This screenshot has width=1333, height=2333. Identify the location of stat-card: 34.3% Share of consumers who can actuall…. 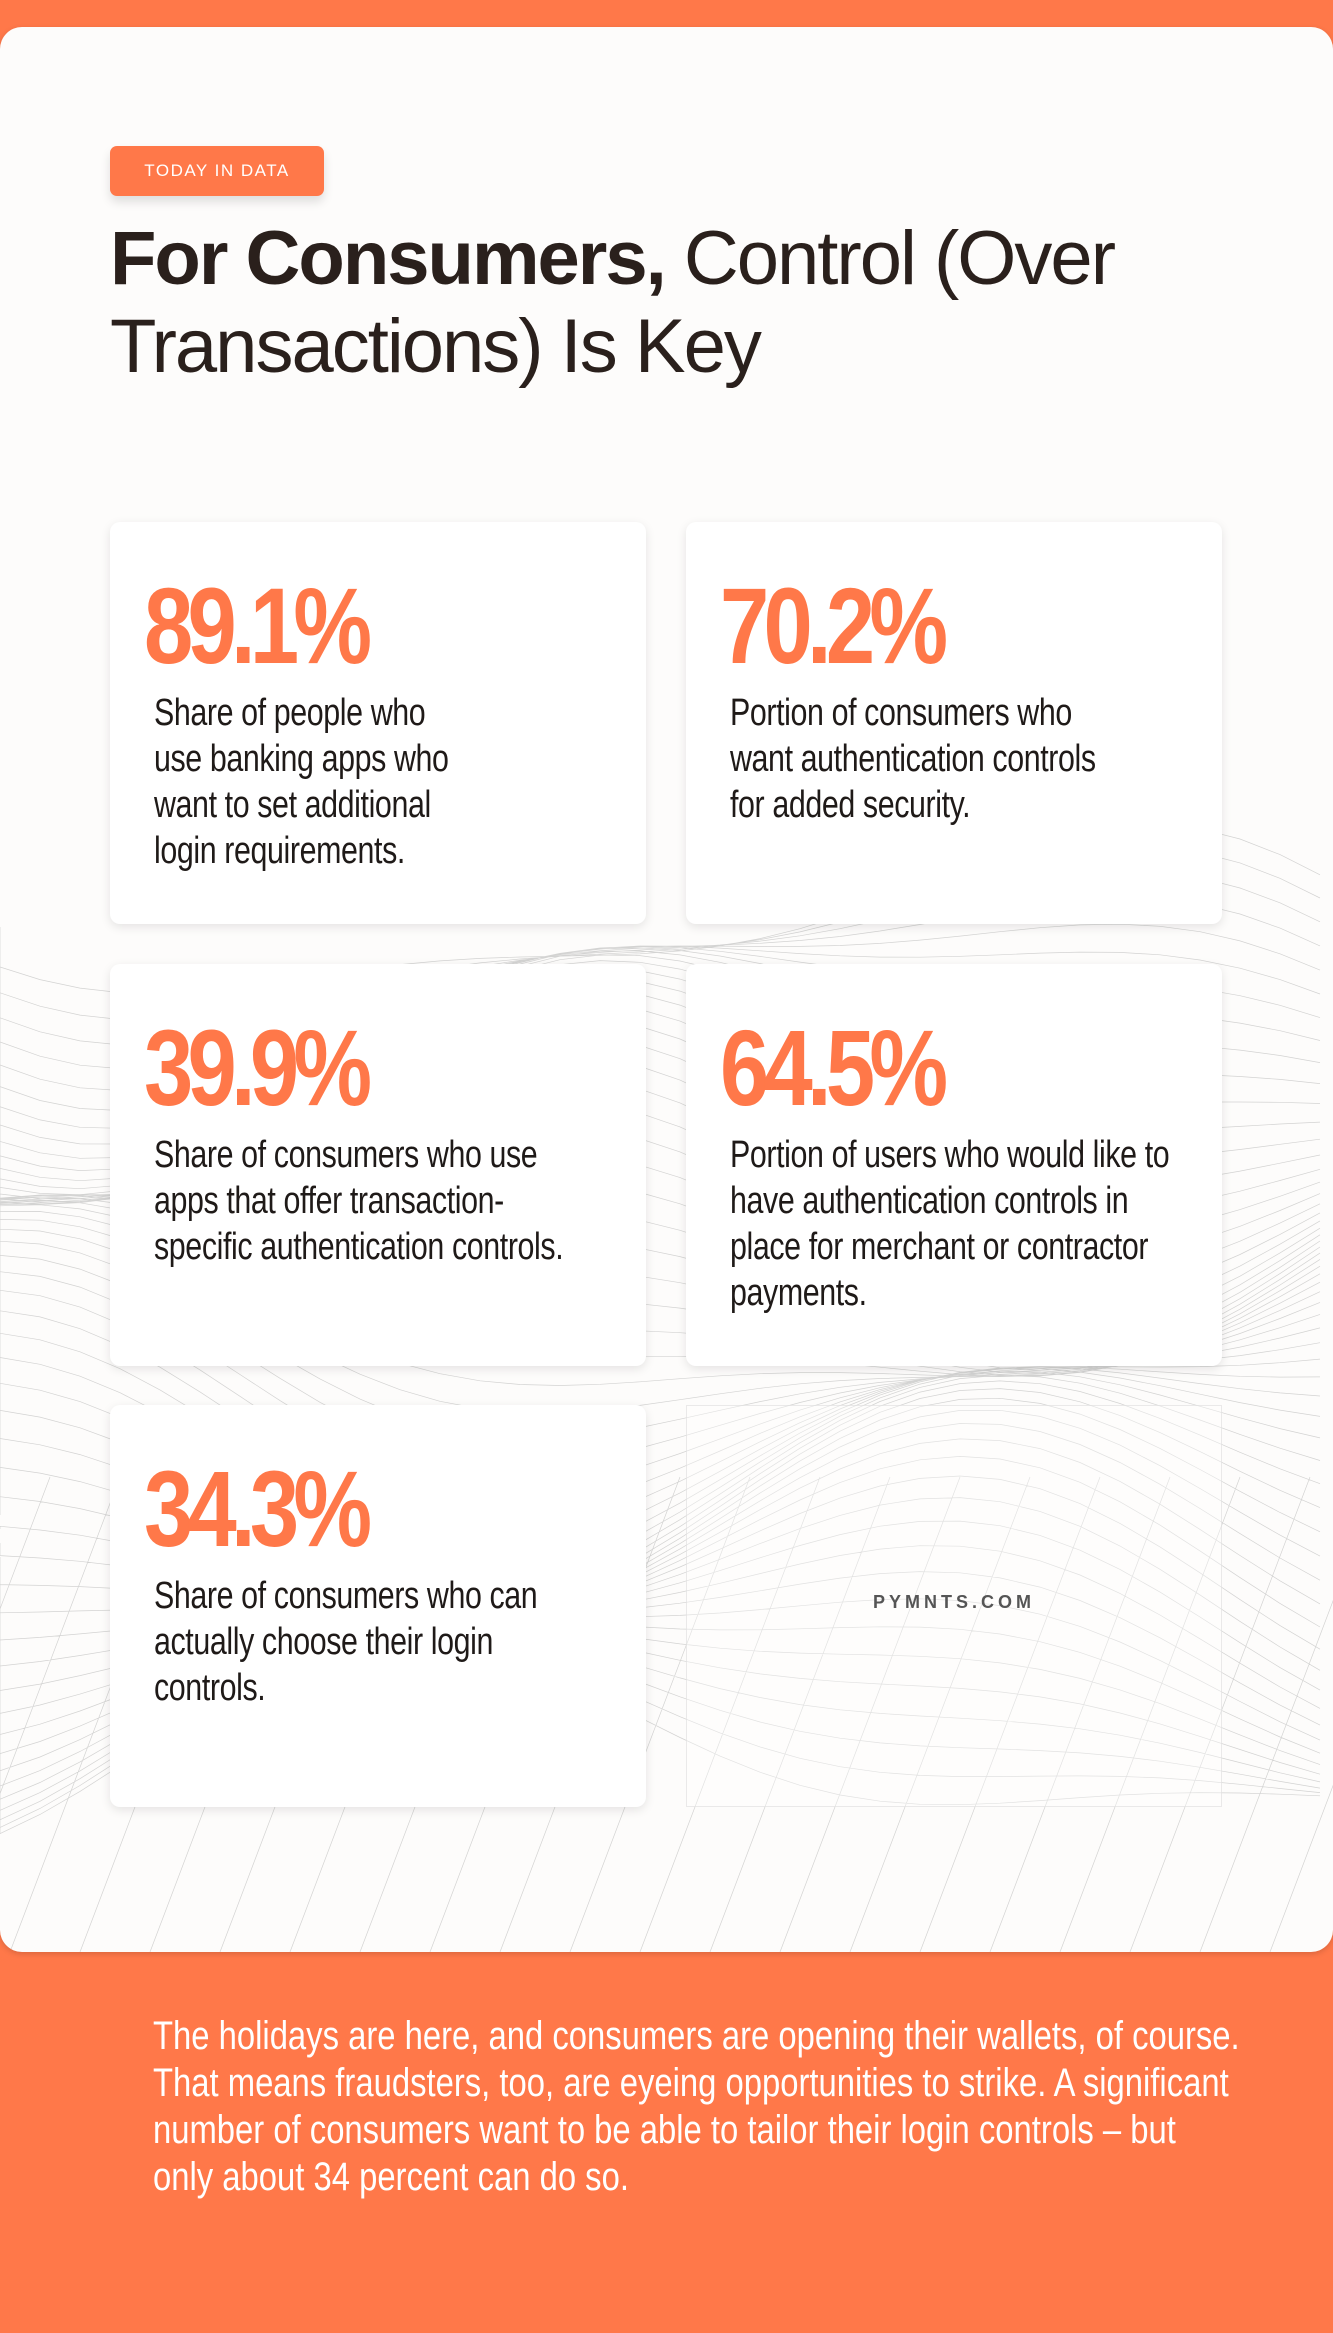
(378, 1606).